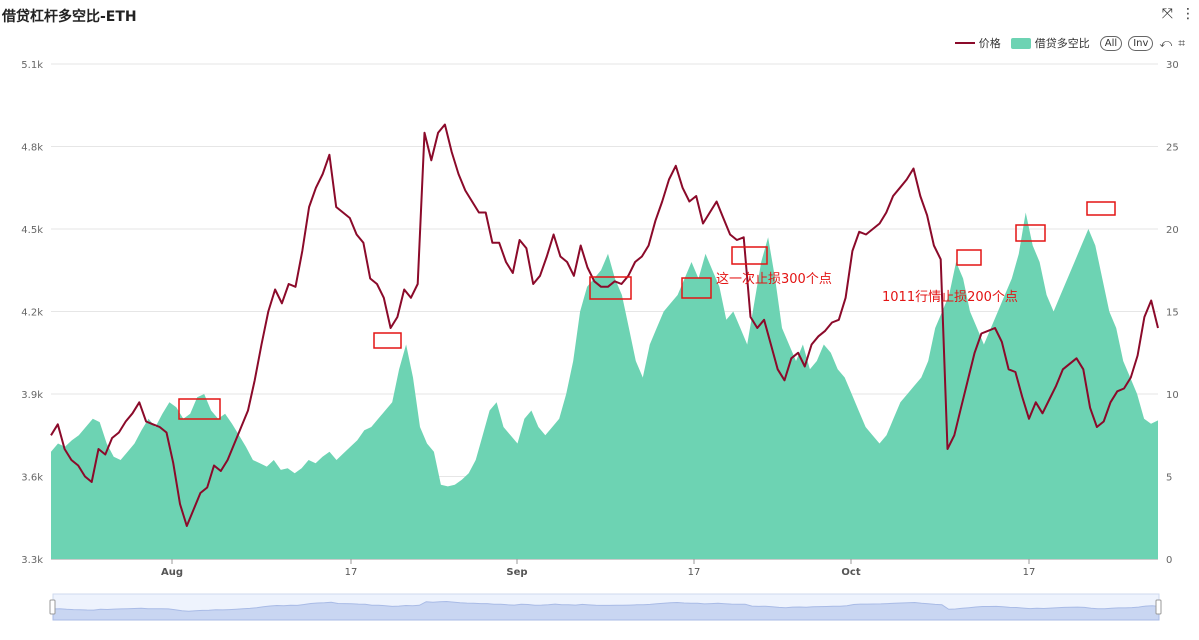 This screenshot has height=640, width=1199. What do you see at coordinates (774, 279) in the screenshot?
I see `annotation-stop-loss-300: 这一次止损300个点` at bounding box center [774, 279].